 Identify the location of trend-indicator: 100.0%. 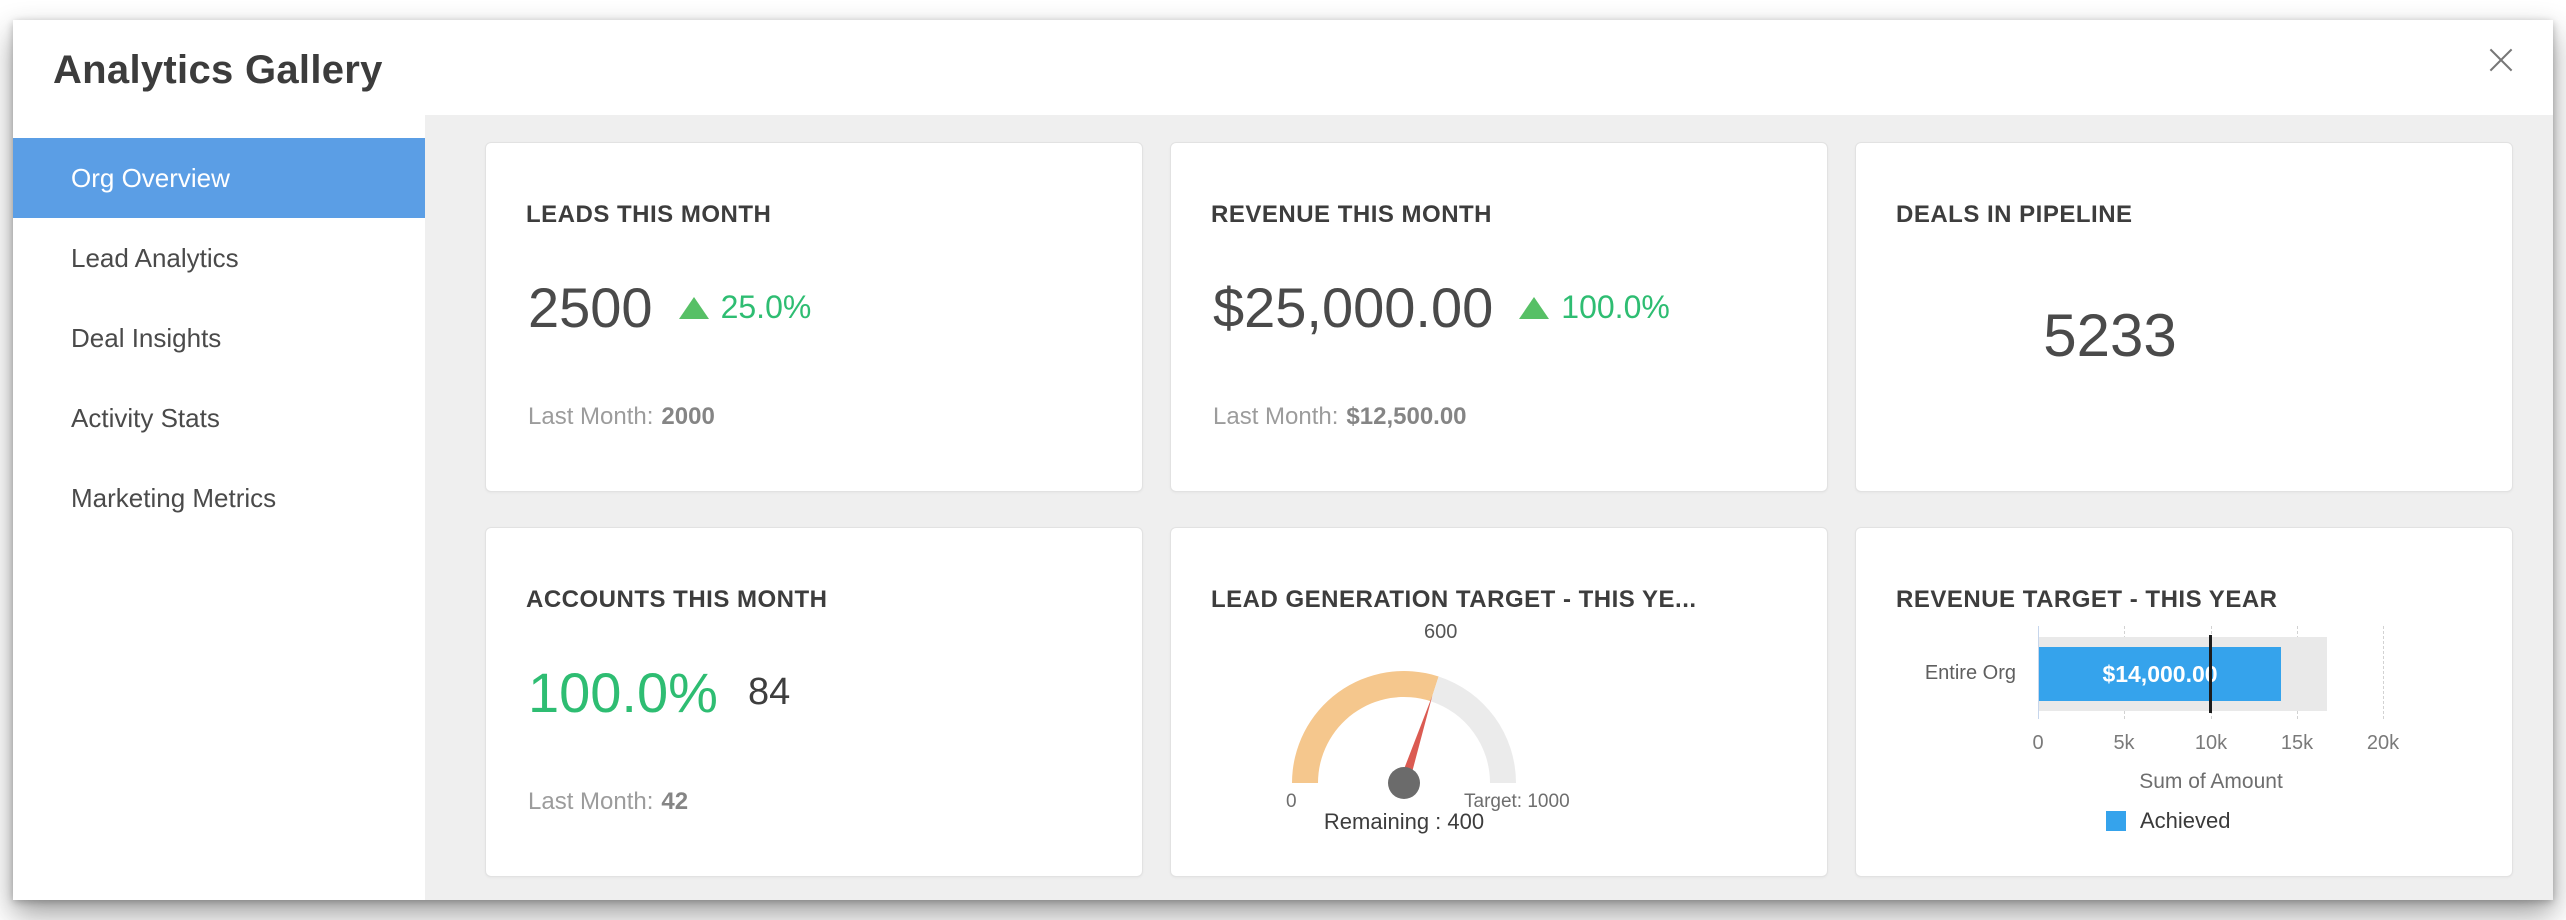
(1594, 307).